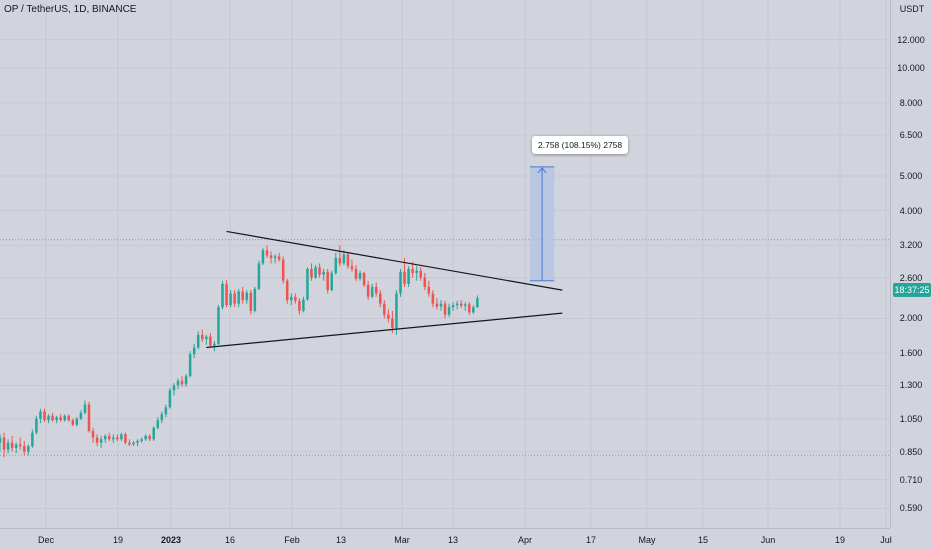  What do you see at coordinates (446, 539) in the screenshot?
I see `time-axis: Dec 19 2023 16 Feb 13 Mar 13 Apr 17 May 15 Jun 19 Jul` at bounding box center [446, 539].